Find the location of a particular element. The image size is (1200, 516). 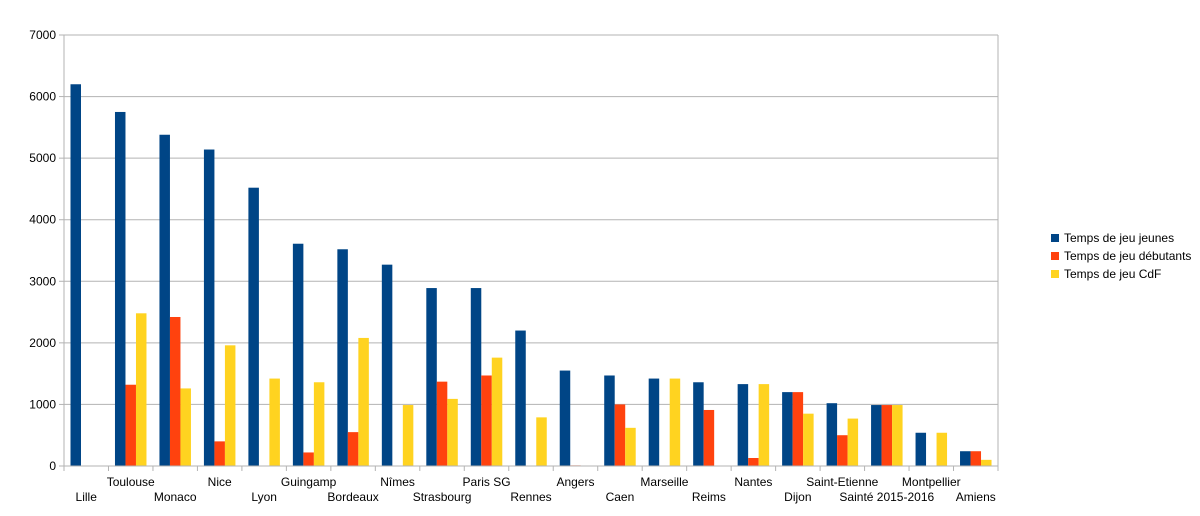

legend-item-debutants: Temps de jeu débutants is located at coordinates (1121, 256).